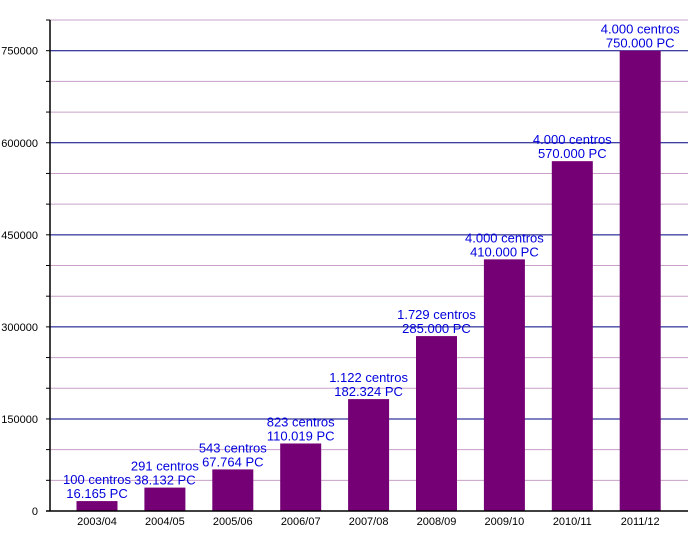 The height and width of the screenshot is (550, 700). What do you see at coordinates (97, 479) in the screenshot?
I see `data-label-centros: 100 centros` at bounding box center [97, 479].